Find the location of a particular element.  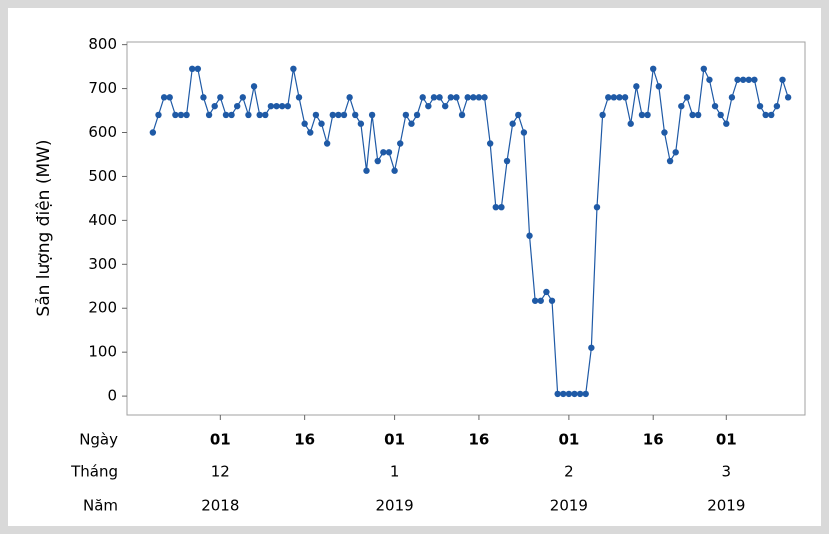

month-label: 1 is located at coordinates (395, 472).